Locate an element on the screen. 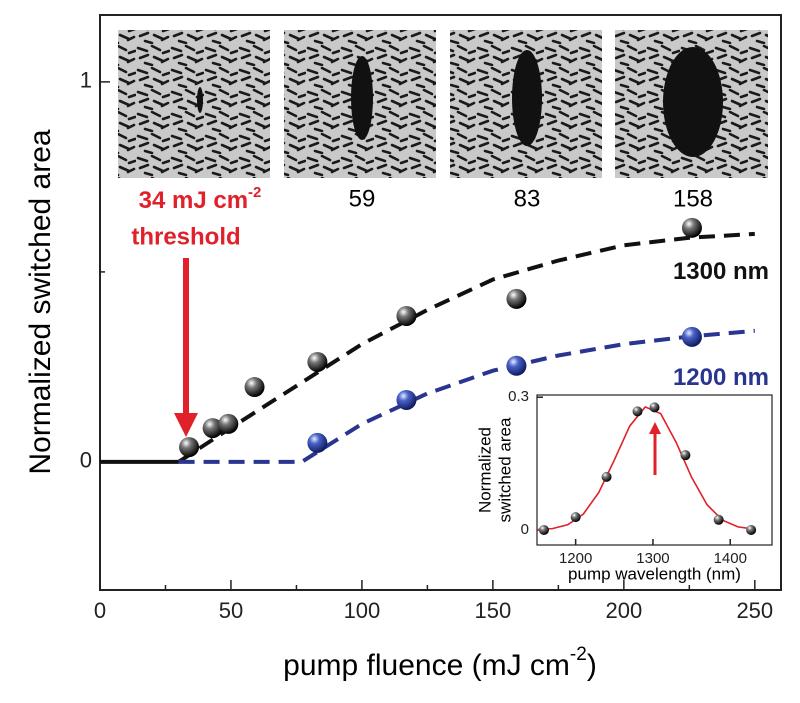 Image resolution: width=800 pixels, height=703 pixels. x-axis-label: pump fluence (mJ cm-2) is located at coordinates (440, 663).